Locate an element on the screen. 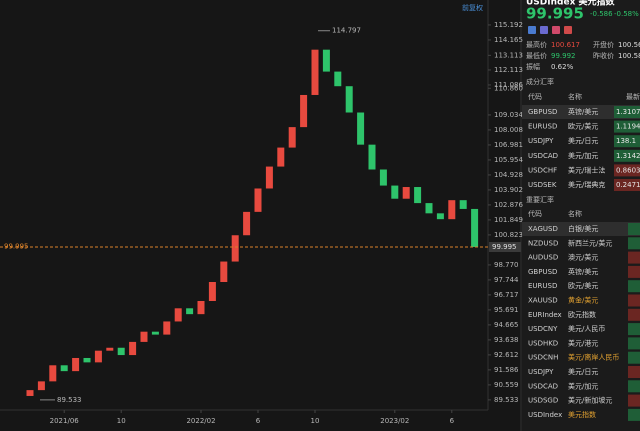 Image resolution: width=640 pixels, height=431 pixels. stat-value: 100.58 is located at coordinates (629, 56).